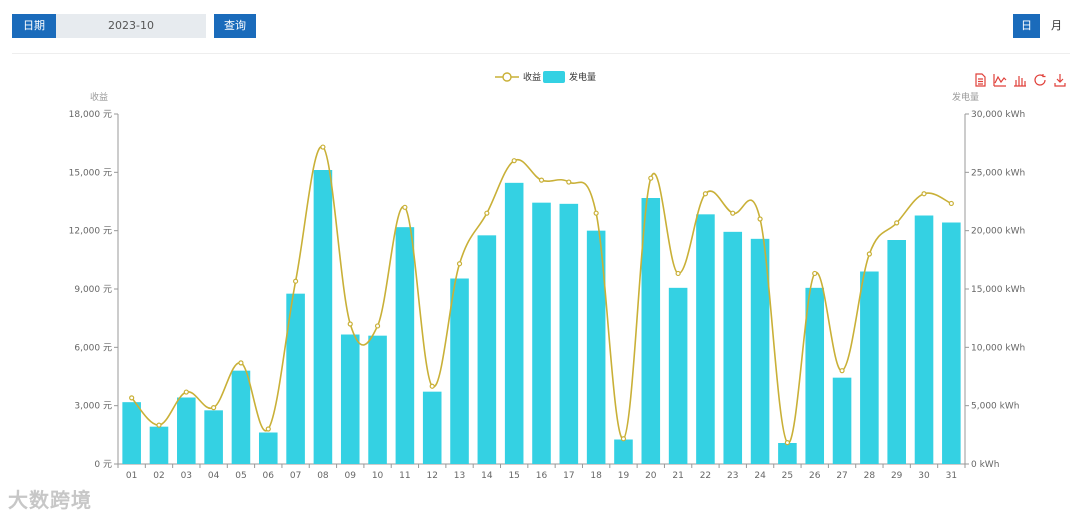  Describe the element at coordinates (732, 476) in the screenshot. I see `x-tick-label: 23` at that location.